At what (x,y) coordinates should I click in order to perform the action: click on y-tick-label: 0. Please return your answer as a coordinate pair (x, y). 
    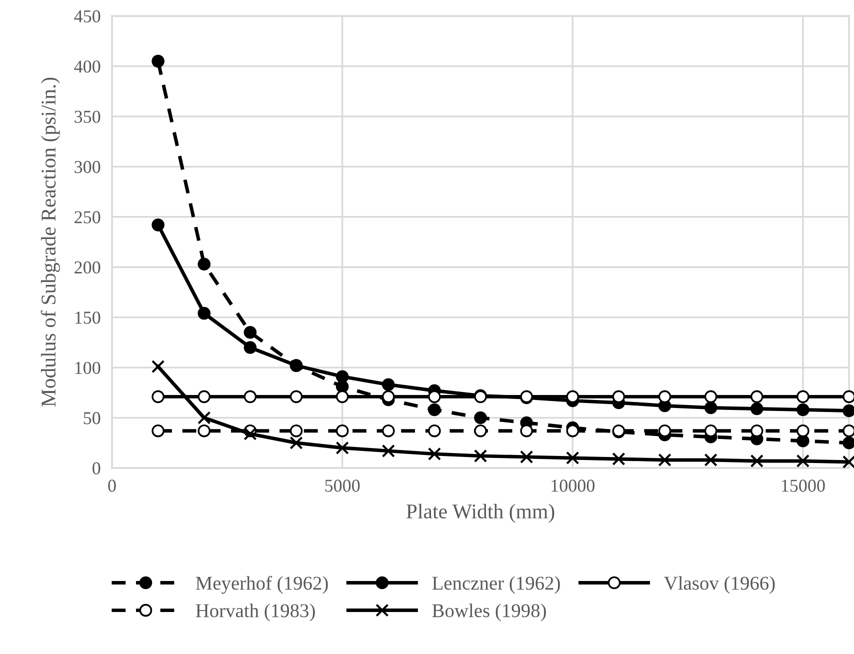
    Looking at the image, I should click on (96, 468).